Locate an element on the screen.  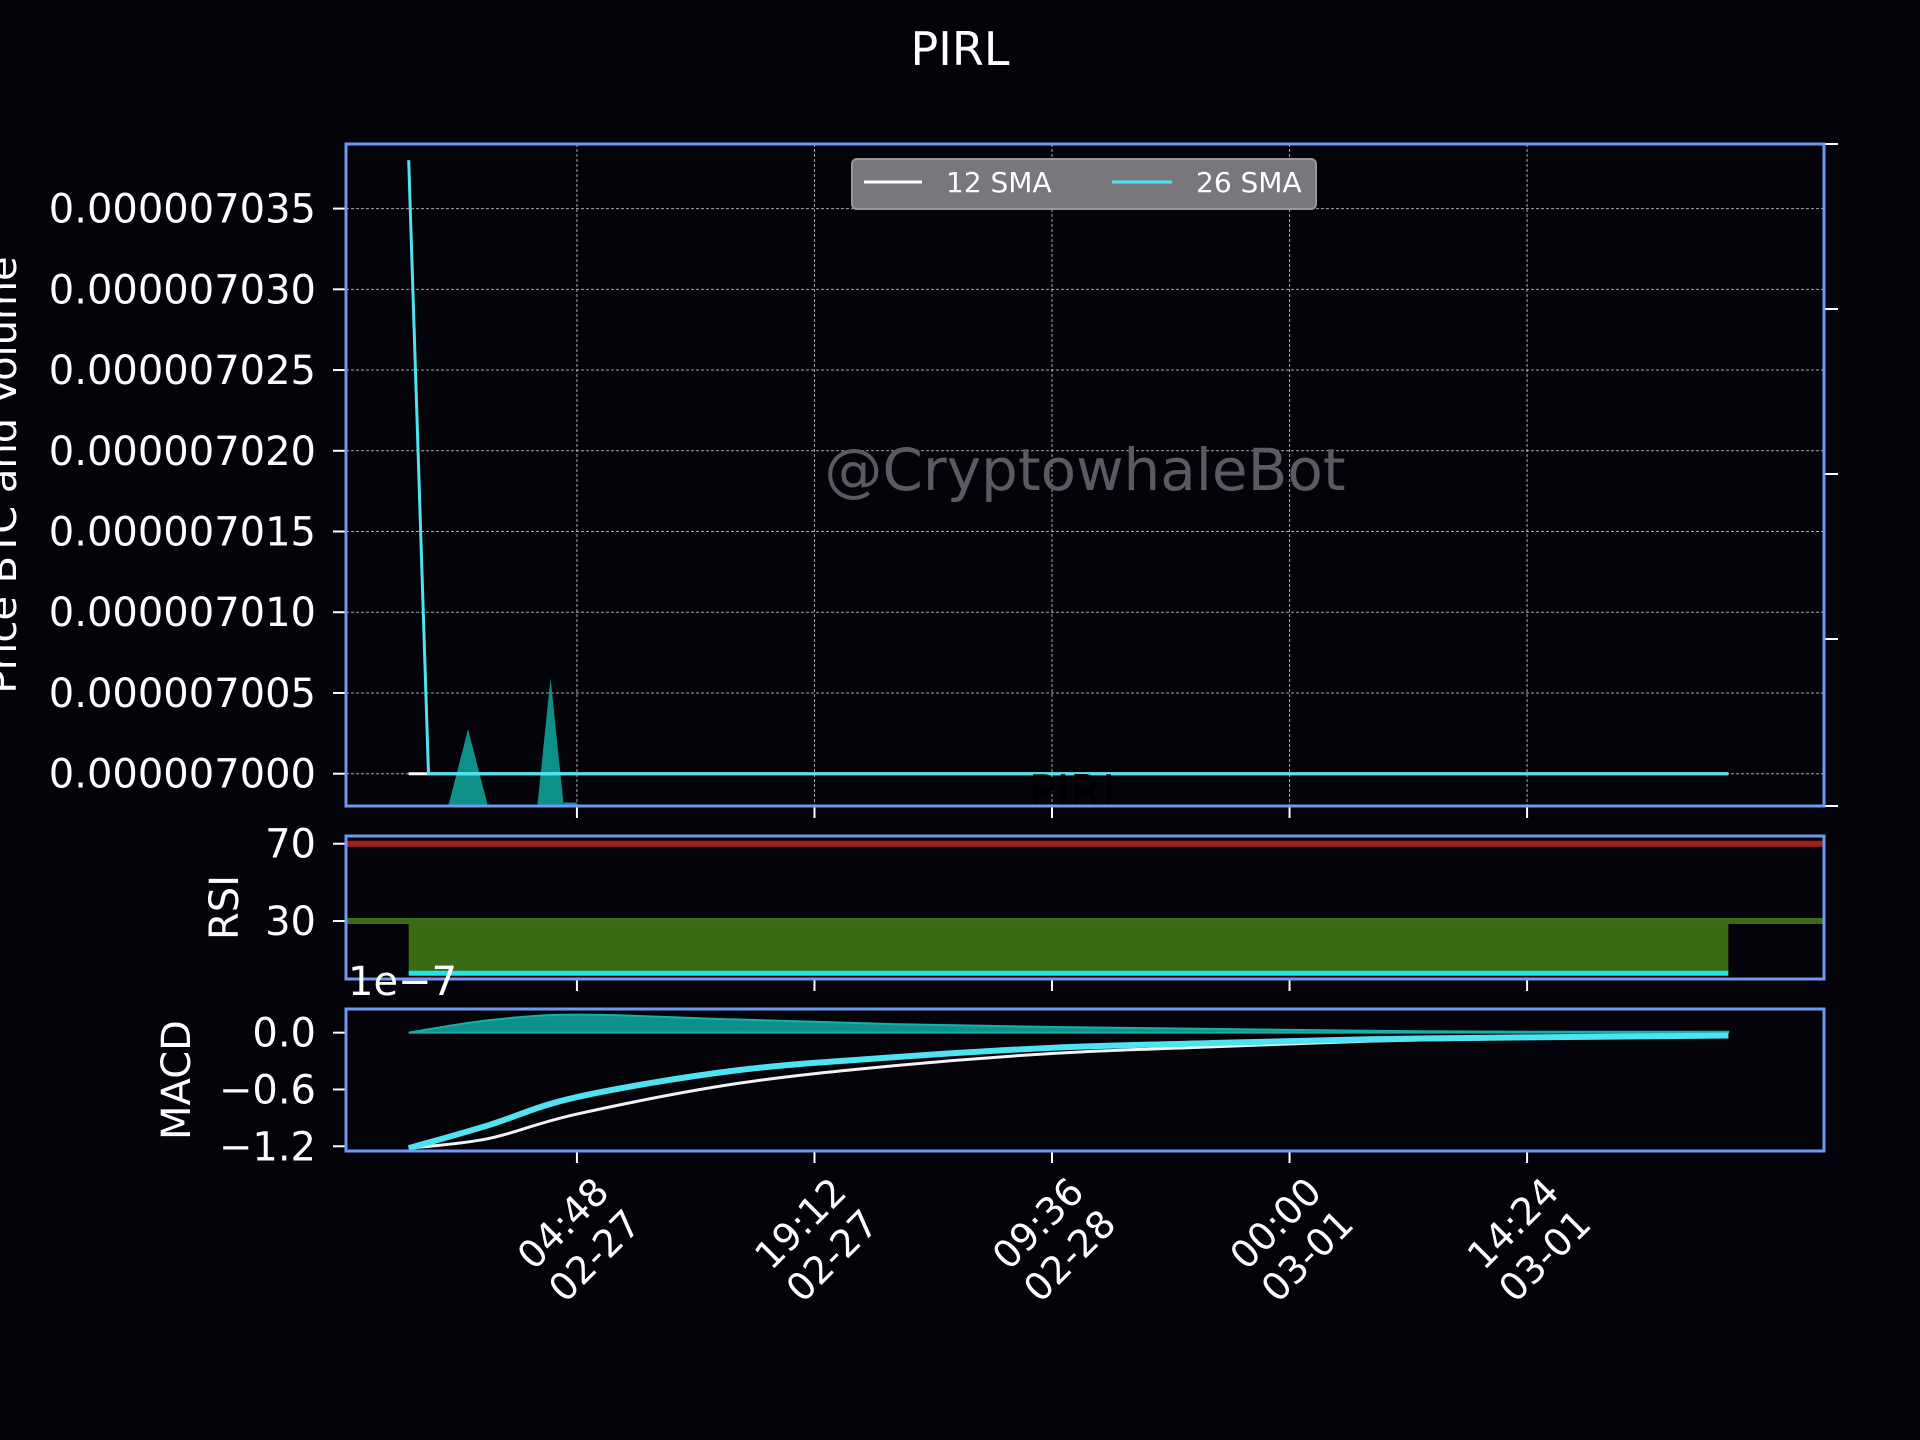
macd-ylabel: MACD is located at coordinates (177, 1080).